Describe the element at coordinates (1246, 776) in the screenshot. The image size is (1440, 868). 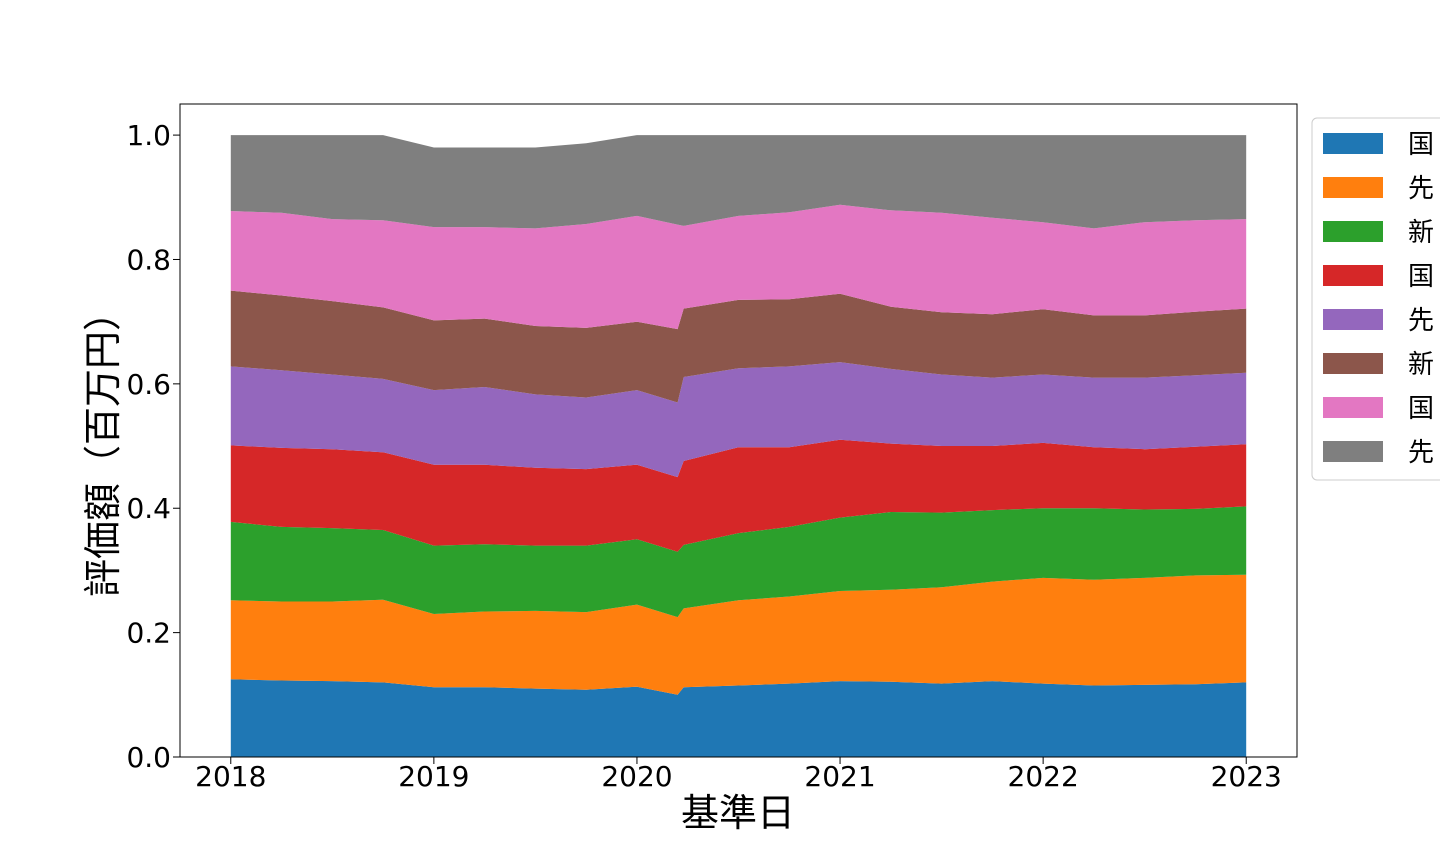
I see `x-tick-label: 2023` at that location.